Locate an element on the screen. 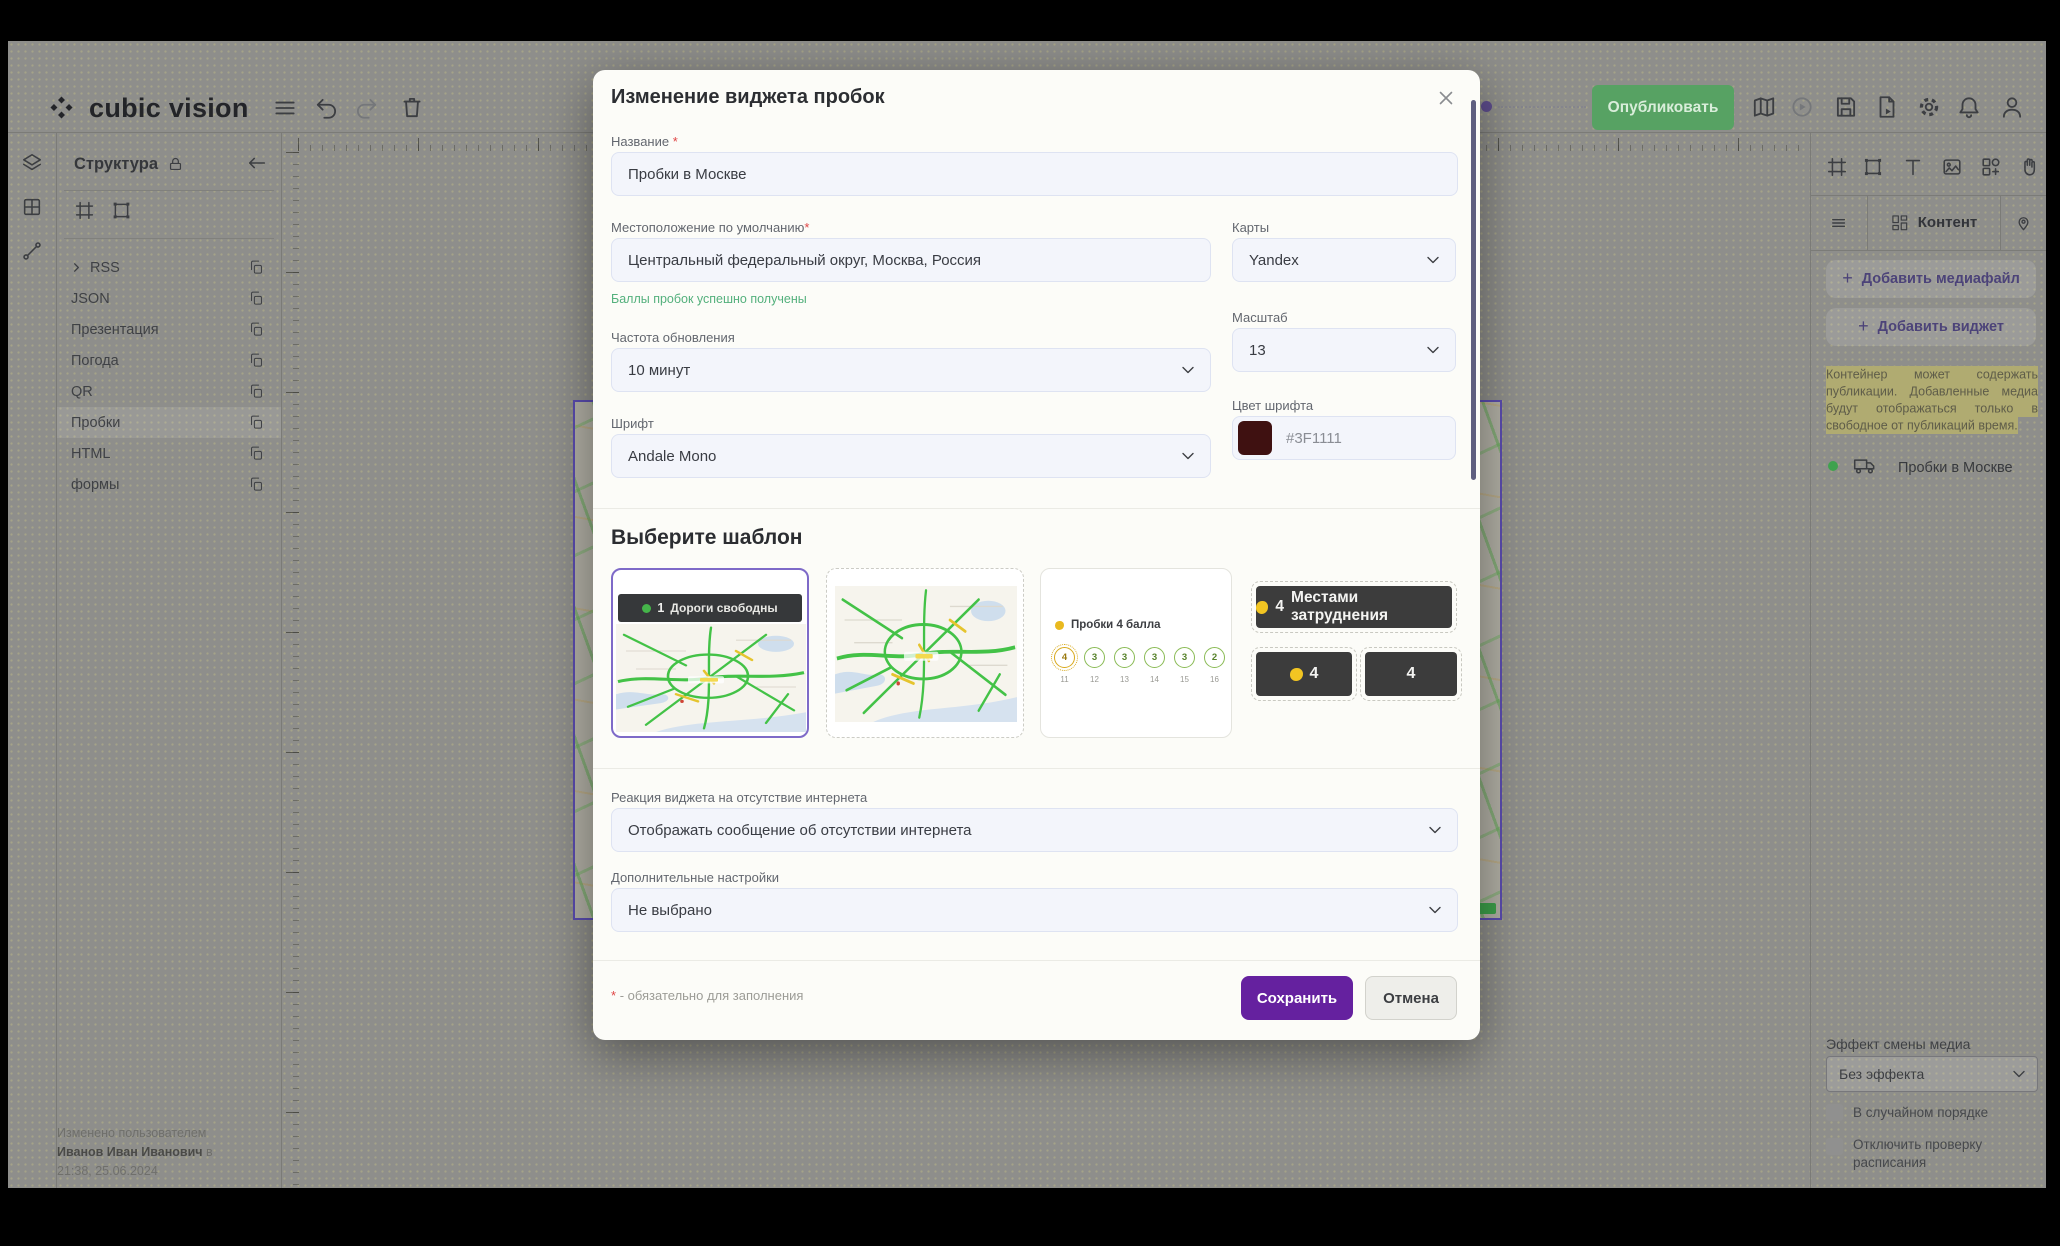 The image size is (2060, 1246). random-order-label: В случайном порядке is located at coordinates (1921, 1112).